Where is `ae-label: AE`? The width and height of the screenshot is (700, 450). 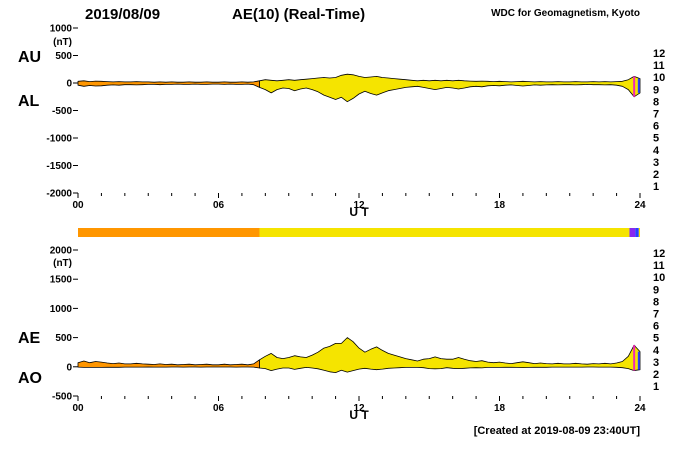
ae-label: AE is located at coordinates (29, 338).